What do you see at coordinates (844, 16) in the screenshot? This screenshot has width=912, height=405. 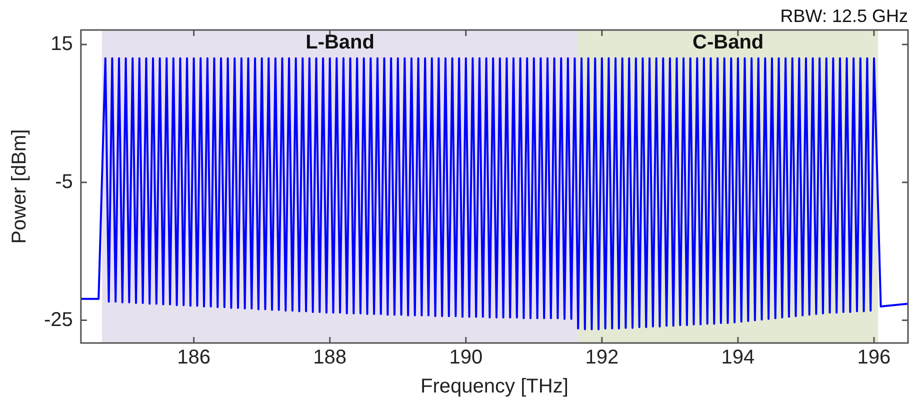 I see `text: RBW: 12.5 GHz` at bounding box center [844, 16].